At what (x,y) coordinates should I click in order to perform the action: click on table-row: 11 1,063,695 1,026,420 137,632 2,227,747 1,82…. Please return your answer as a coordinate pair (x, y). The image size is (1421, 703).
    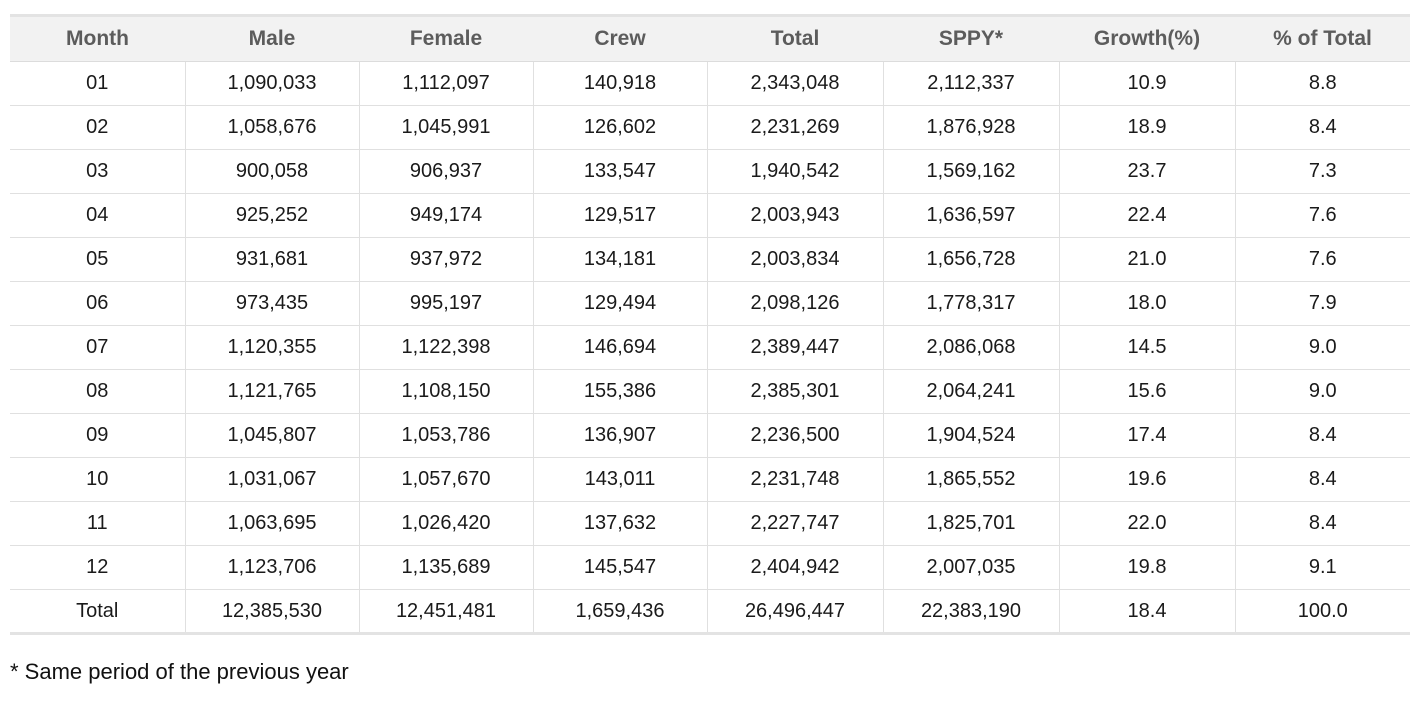
    Looking at the image, I should click on (710, 523).